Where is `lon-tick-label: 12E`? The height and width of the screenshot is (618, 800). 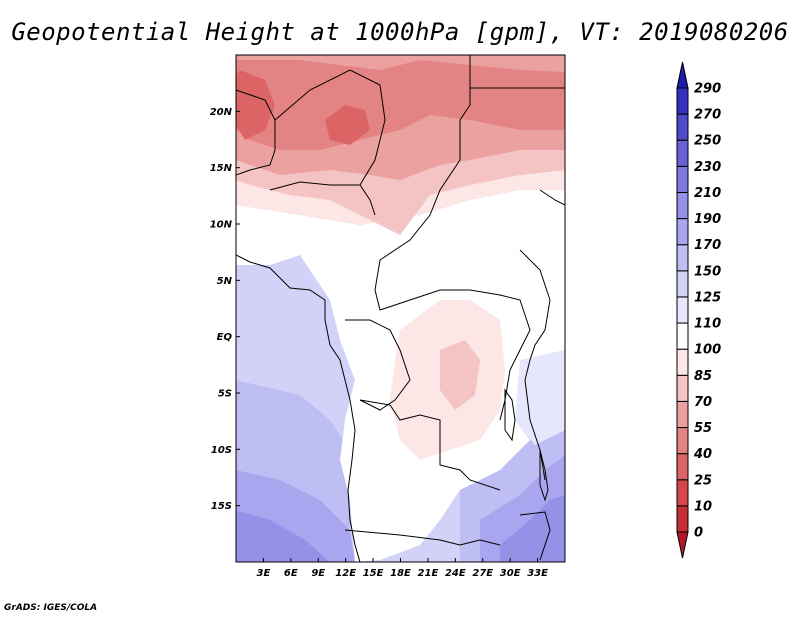 lon-tick-label: 12E is located at coordinates (345, 573).